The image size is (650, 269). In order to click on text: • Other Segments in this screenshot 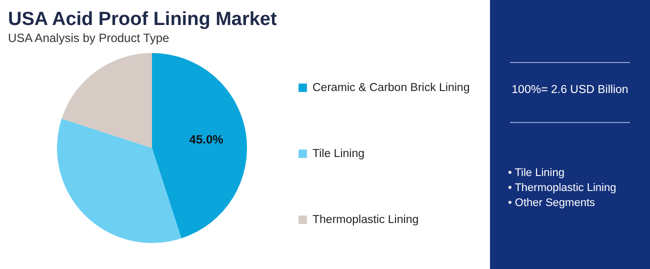, I will do `click(552, 203)`.